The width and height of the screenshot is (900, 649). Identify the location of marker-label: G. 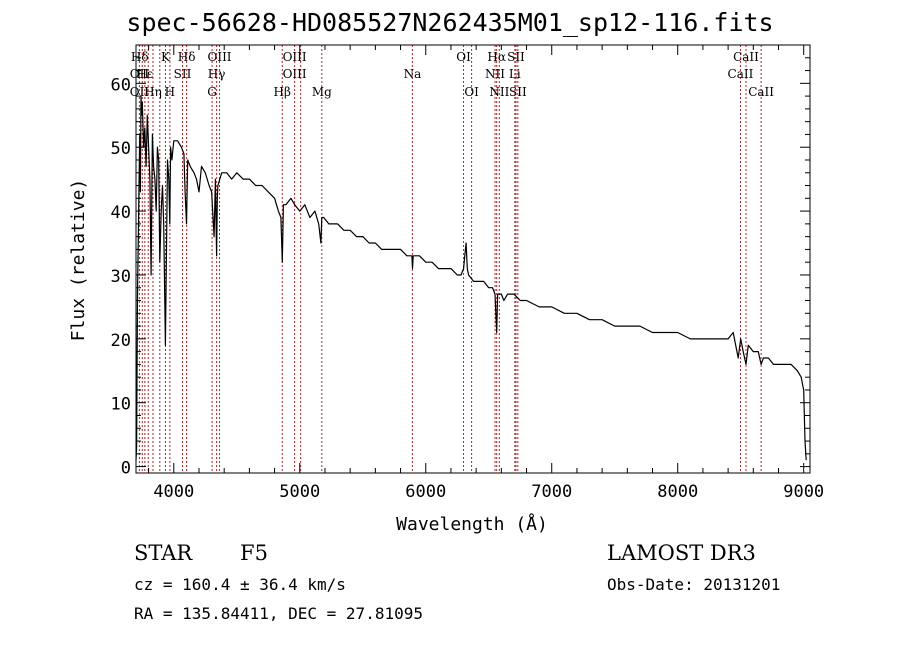
(212, 92).